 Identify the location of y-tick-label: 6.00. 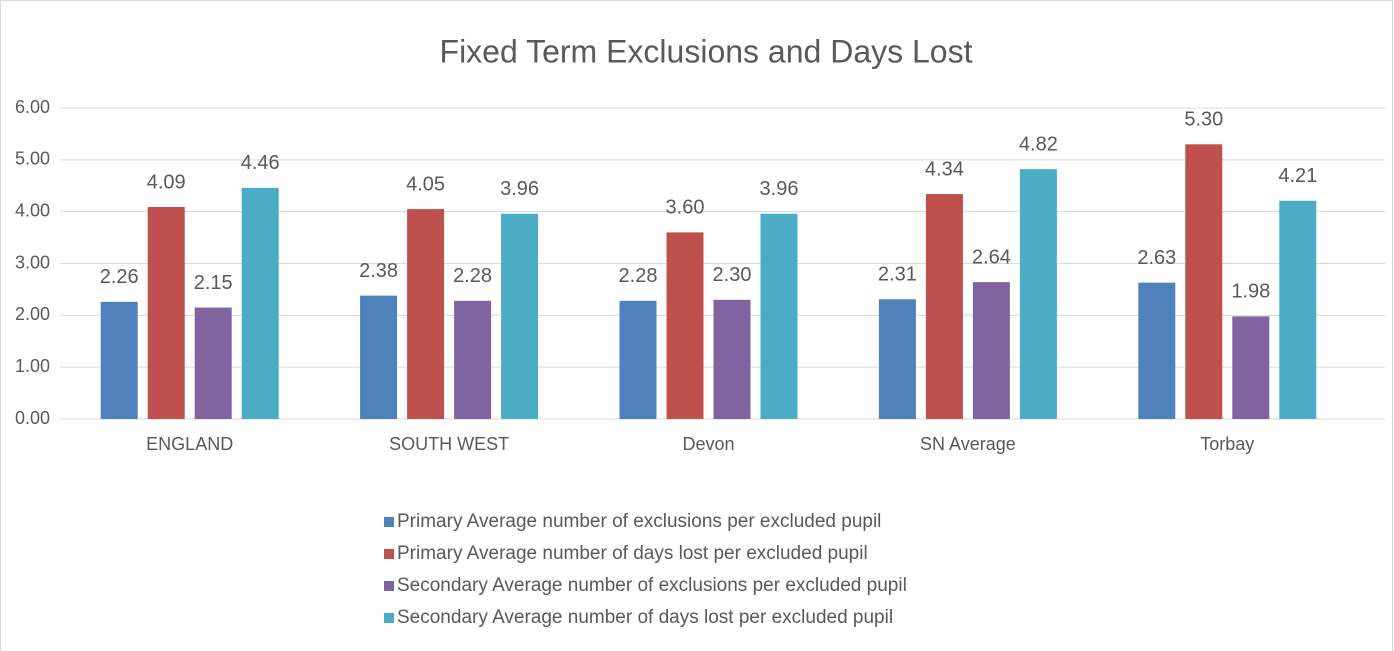
(32, 107).